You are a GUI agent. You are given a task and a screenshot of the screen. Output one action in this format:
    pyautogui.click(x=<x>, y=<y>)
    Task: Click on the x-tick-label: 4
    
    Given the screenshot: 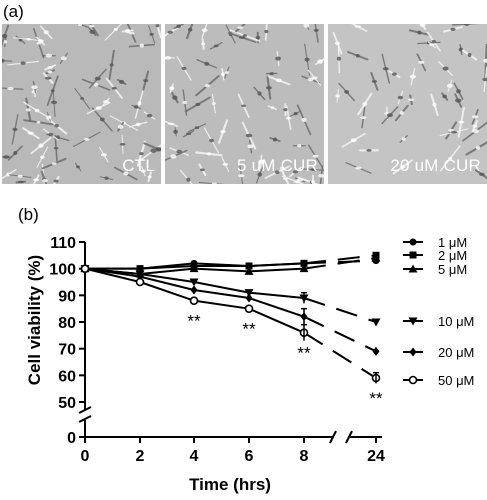 What is the action you would take?
    pyautogui.click(x=194, y=456)
    